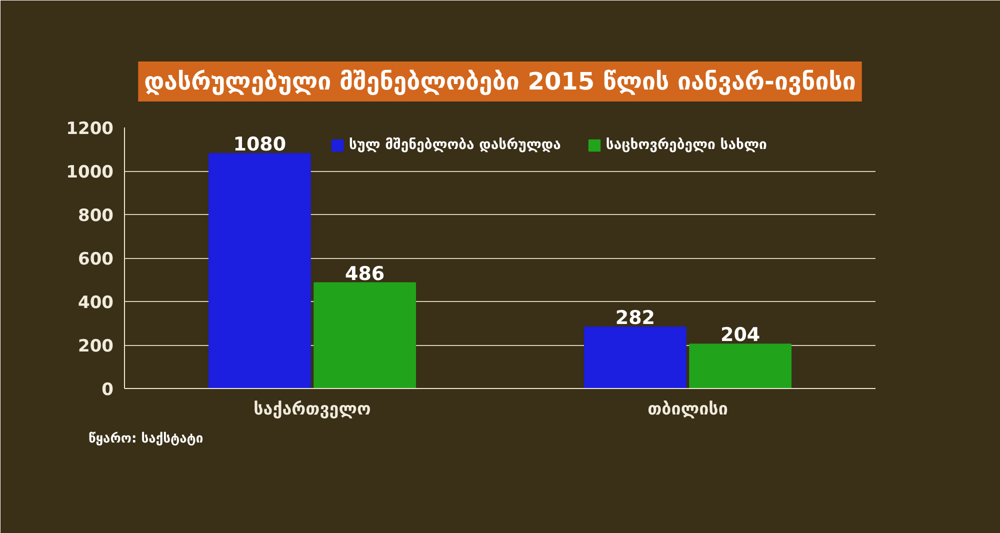  I want to click on y-tick-label: 1200, so click(90, 129).